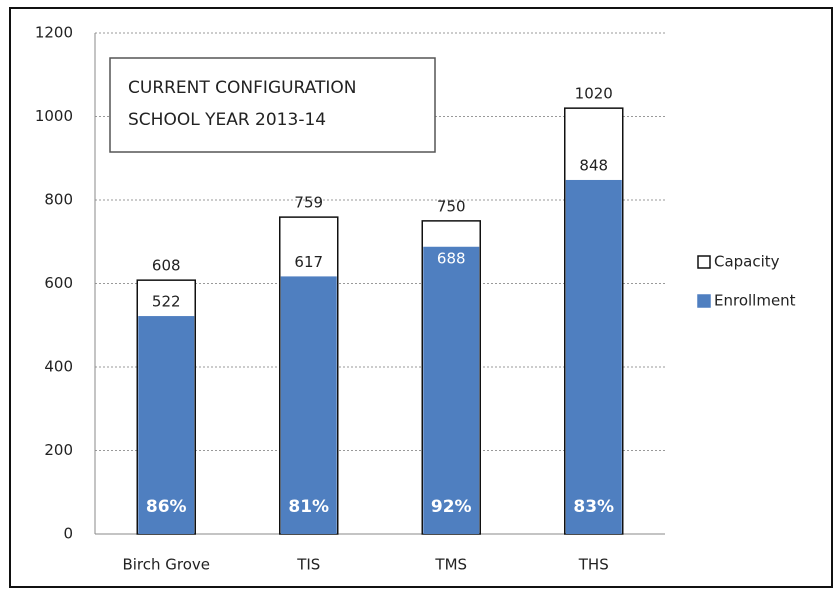  Describe the element at coordinates (166, 565) in the screenshot. I see `x-tick-label: Birch Grove` at that location.